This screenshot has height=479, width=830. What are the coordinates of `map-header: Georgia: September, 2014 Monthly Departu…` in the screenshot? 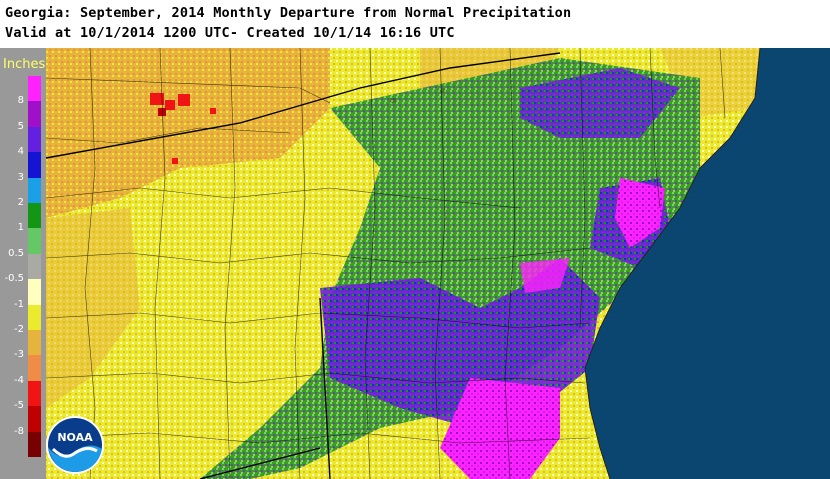 It's located at (415, 24).